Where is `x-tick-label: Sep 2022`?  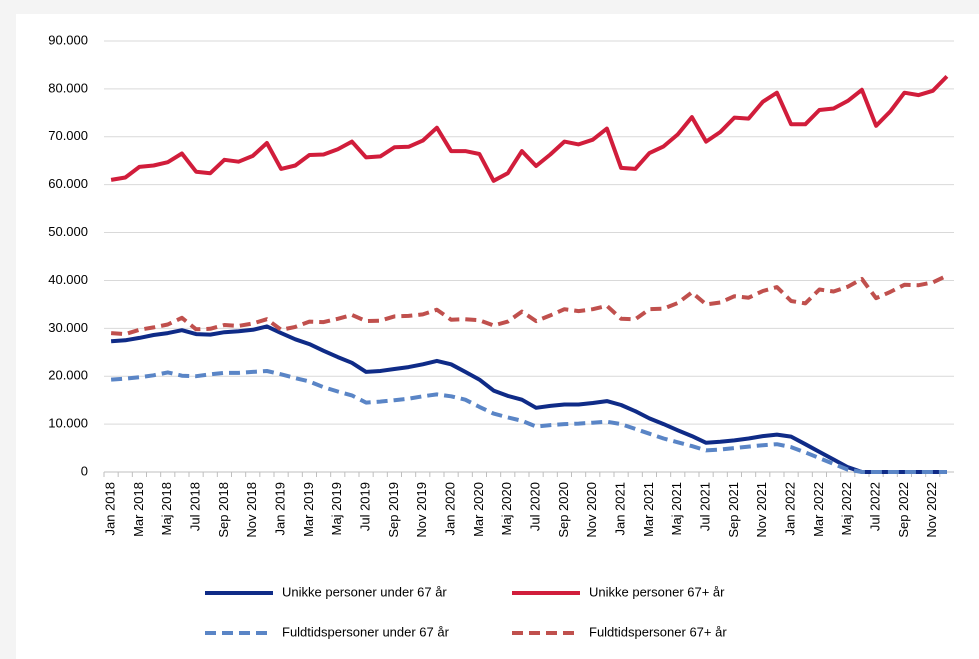 x-tick-label: Sep 2022 is located at coordinates (903, 510).